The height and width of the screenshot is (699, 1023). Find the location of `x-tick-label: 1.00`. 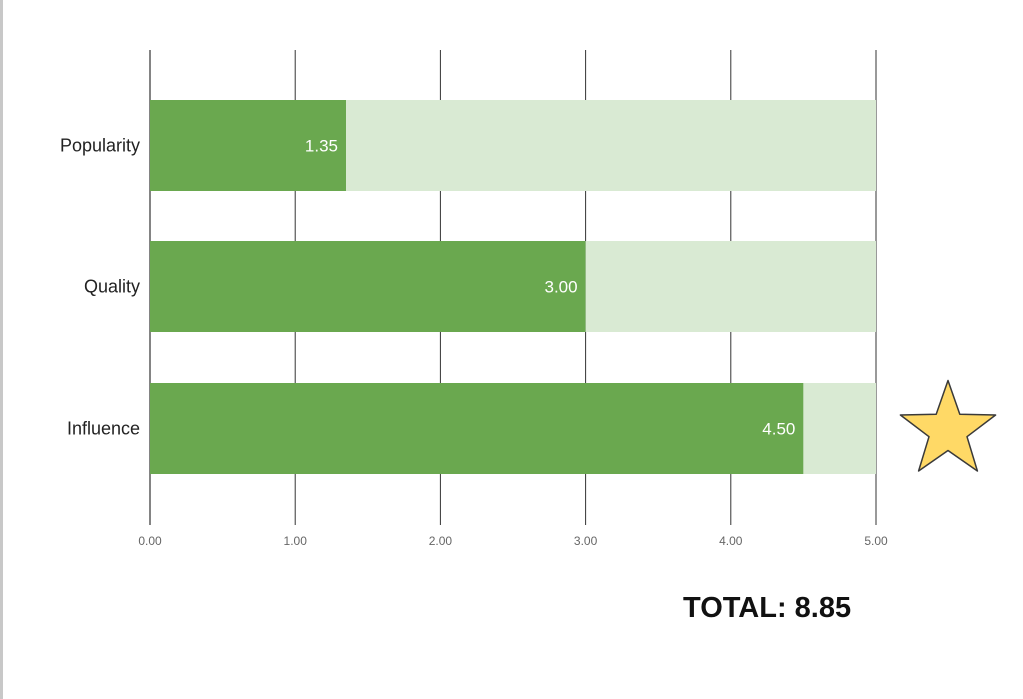

x-tick-label: 1.00 is located at coordinates (296, 541).